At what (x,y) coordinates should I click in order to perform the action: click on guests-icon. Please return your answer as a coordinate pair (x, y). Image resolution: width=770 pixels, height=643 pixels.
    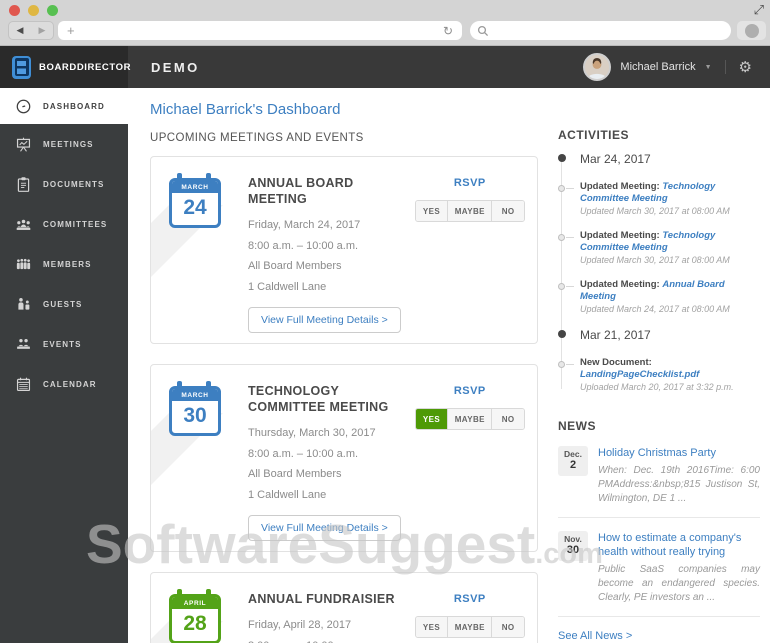
    Looking at the image, I should click on (24, 303).